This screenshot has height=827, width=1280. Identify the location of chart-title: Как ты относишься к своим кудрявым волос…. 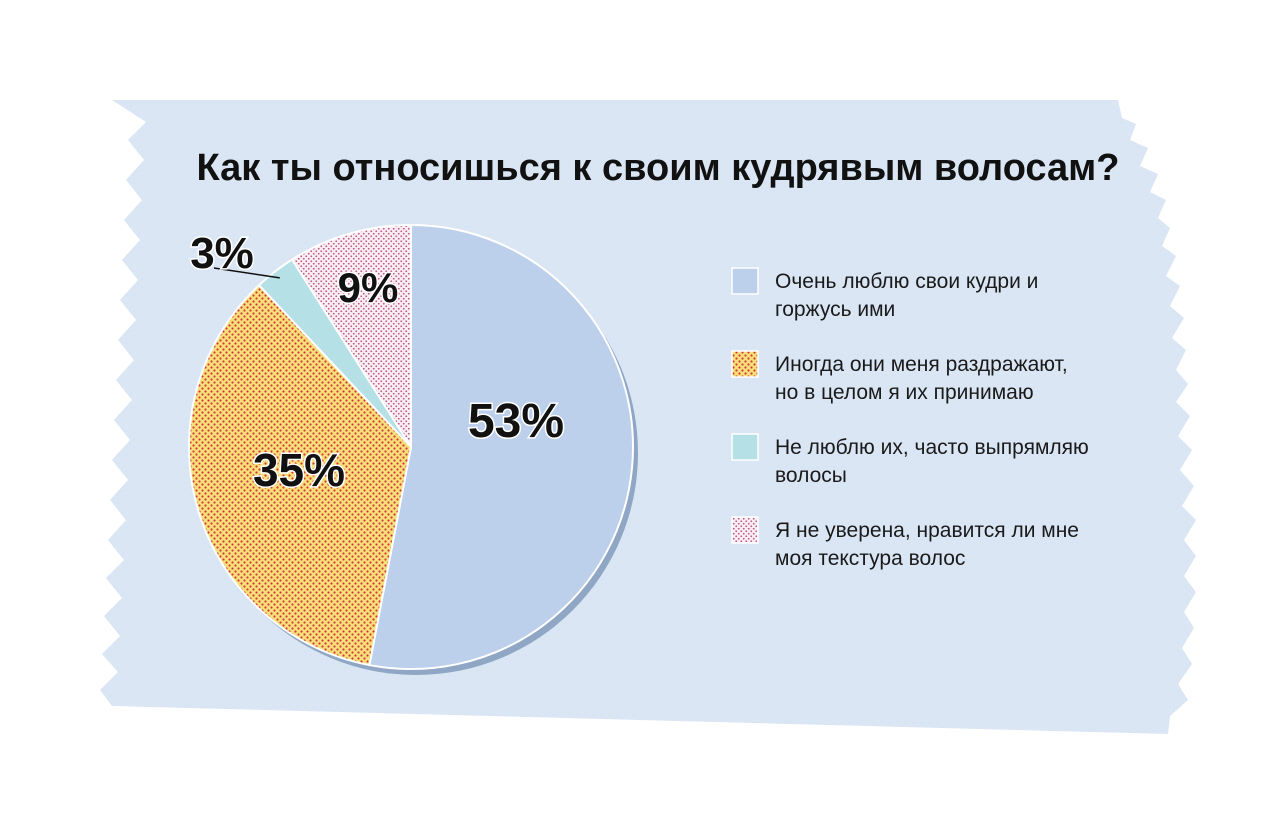
(658, 168).